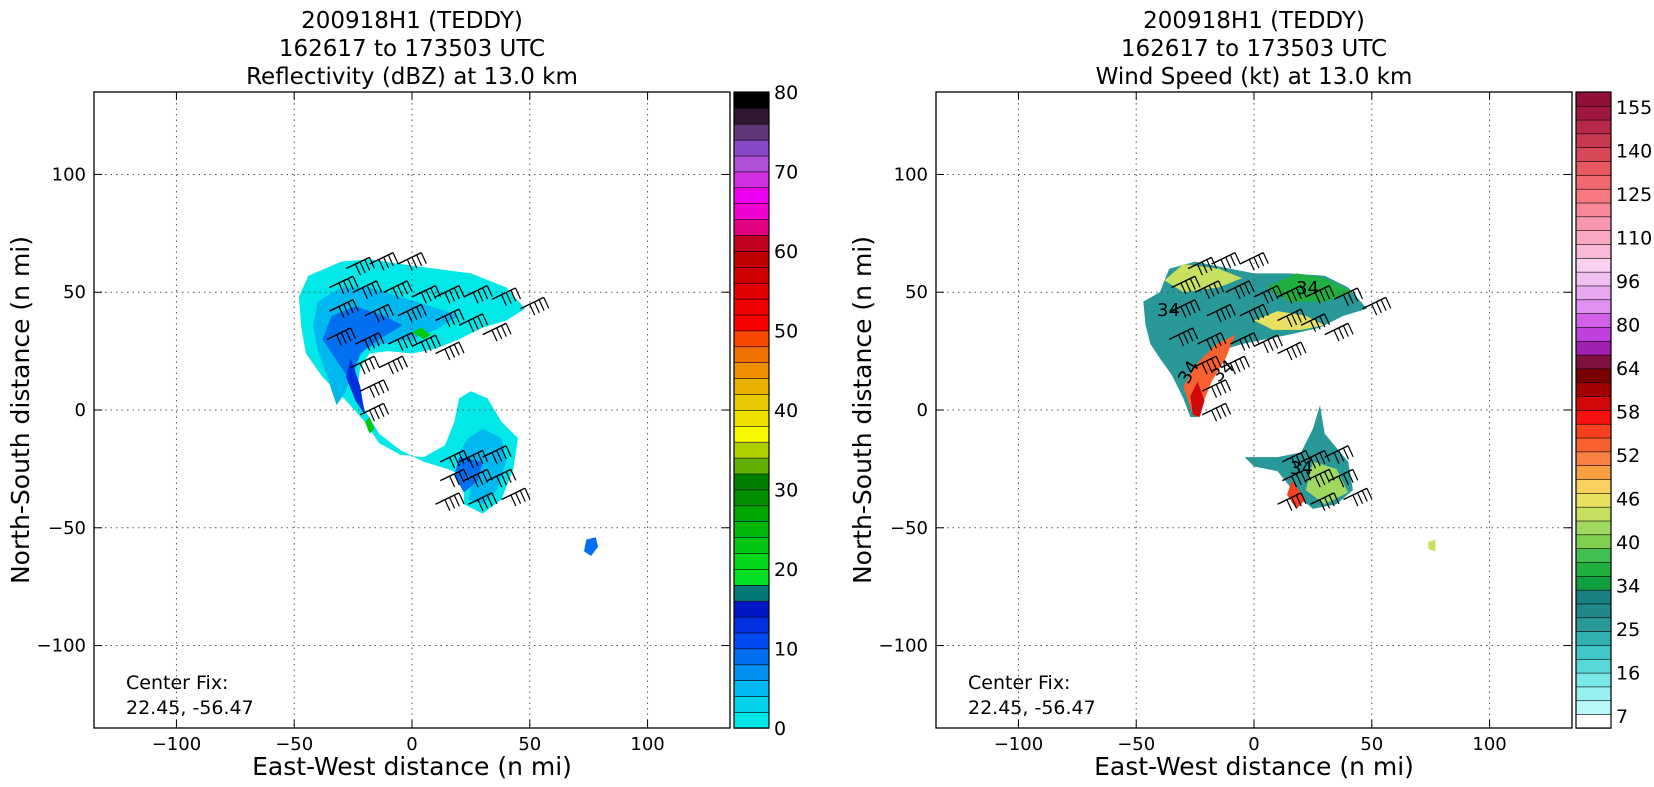 The height and width of the screenshot is (787, 1654). Describe the element at coordinates (1280, 381) in the screenshot. I see `wind-speed-wind-barbs` at that location.